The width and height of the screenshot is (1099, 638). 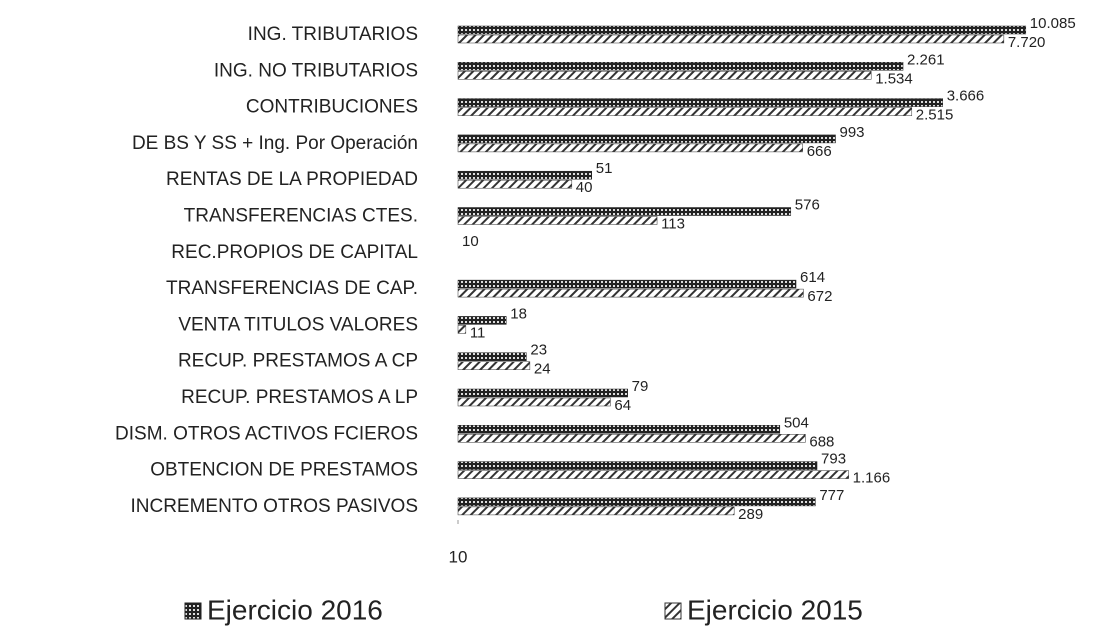 What do you see at coordinates (275, 143) in the screenshot?
I see `category-label: DE BS Y SS + Ing. Por Operación` at bounding box center [275, 143].